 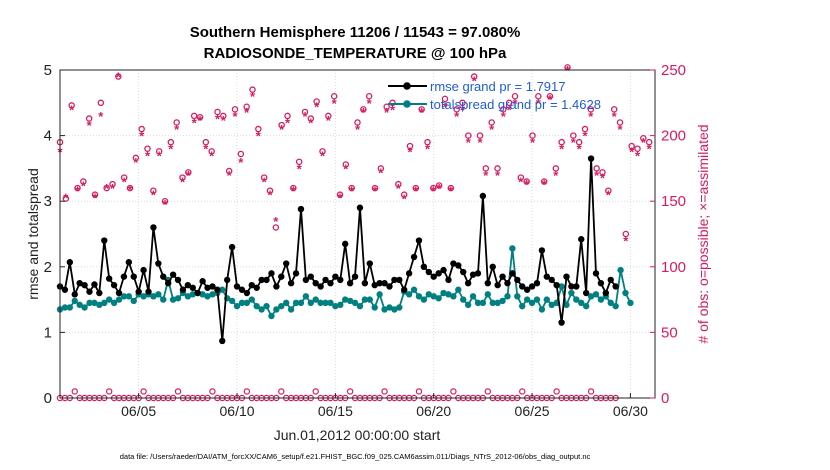 I want to click on y-left-tick-label: 4, so click(x=48, y=136).